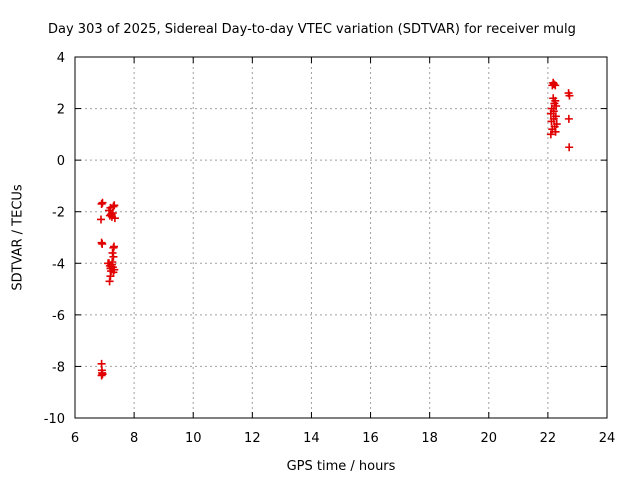 The image size is (640, 480). I want to click on y-axis-title: SDTVAR / TECUs, so click(18, 237).